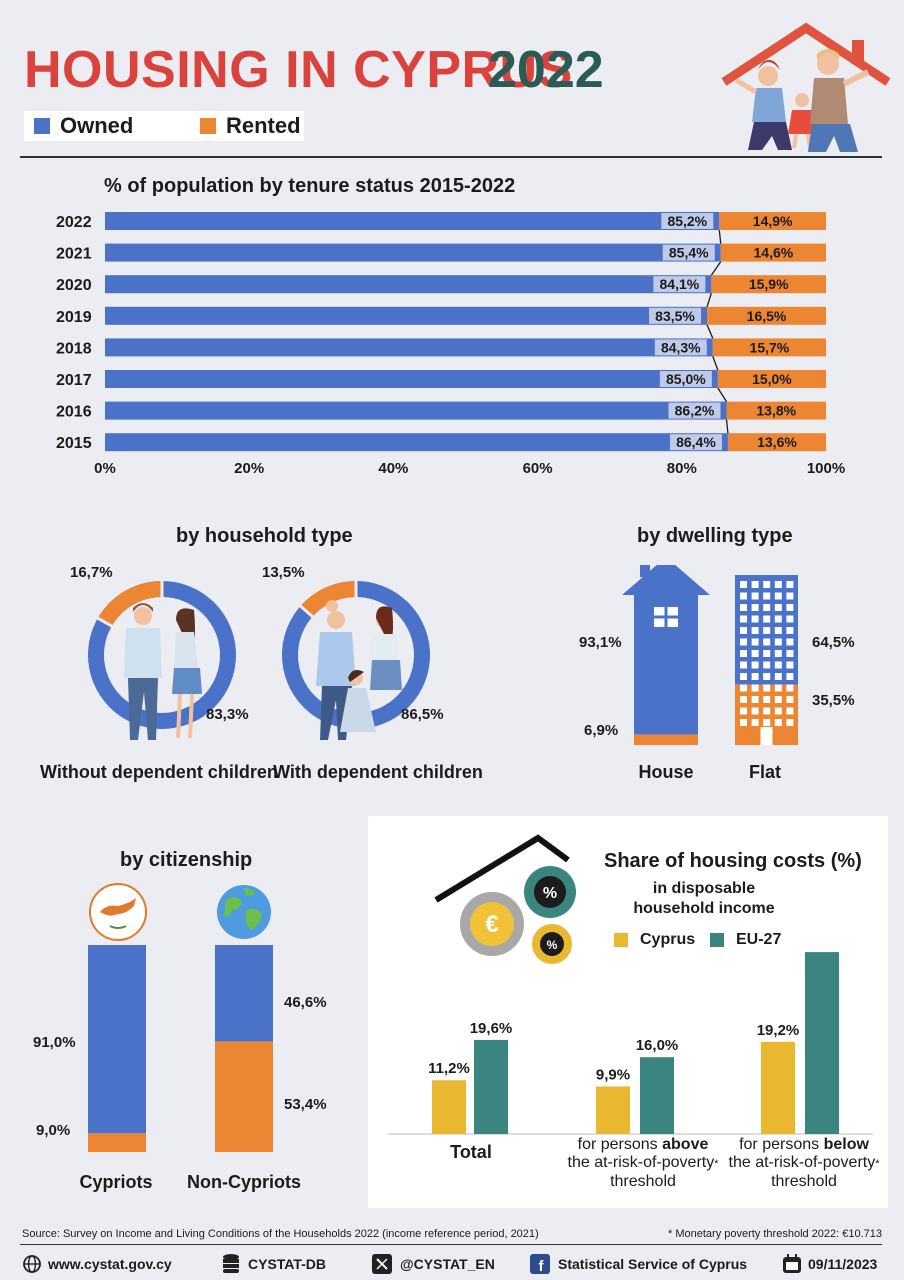 This screenshot has height=1280, width=904. I want to click on housing-costs-chart: 11,2%19,6%9,9%16,0%19,2%37,9%, so click(630, 1043).